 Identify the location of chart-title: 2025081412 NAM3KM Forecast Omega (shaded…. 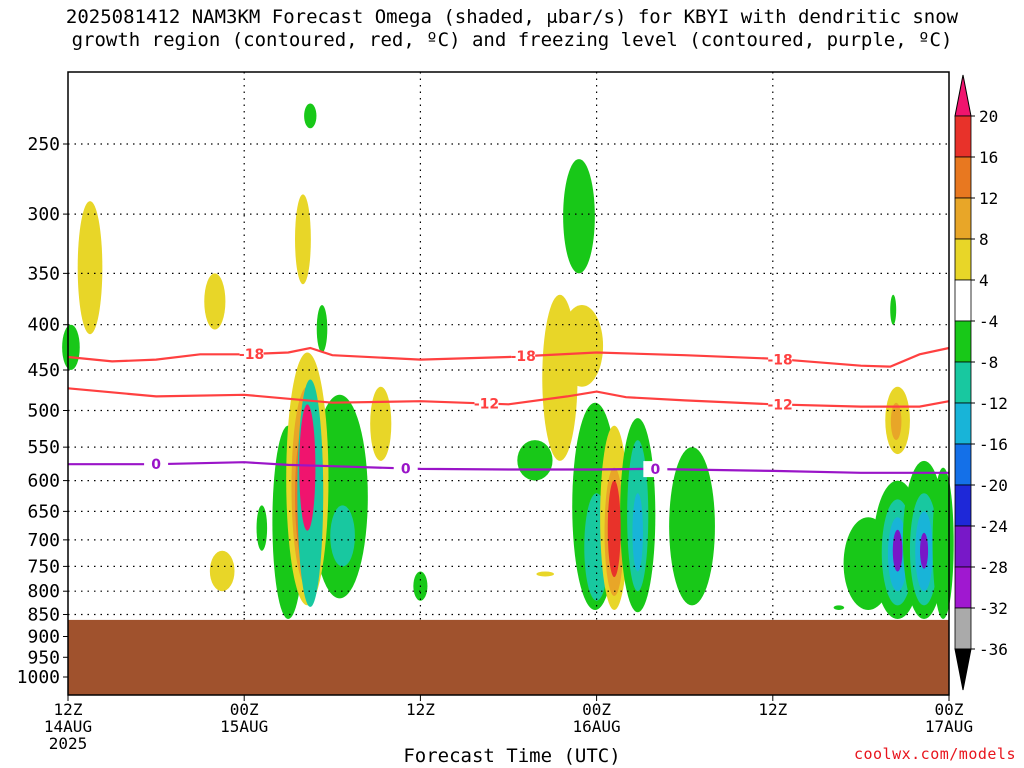
(512, 29).